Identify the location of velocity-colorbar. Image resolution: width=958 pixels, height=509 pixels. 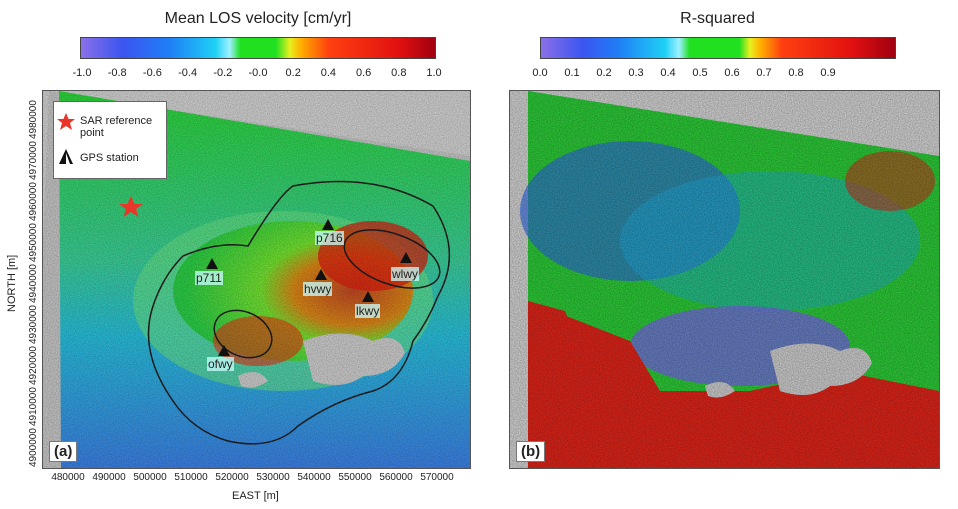
(258, 48).